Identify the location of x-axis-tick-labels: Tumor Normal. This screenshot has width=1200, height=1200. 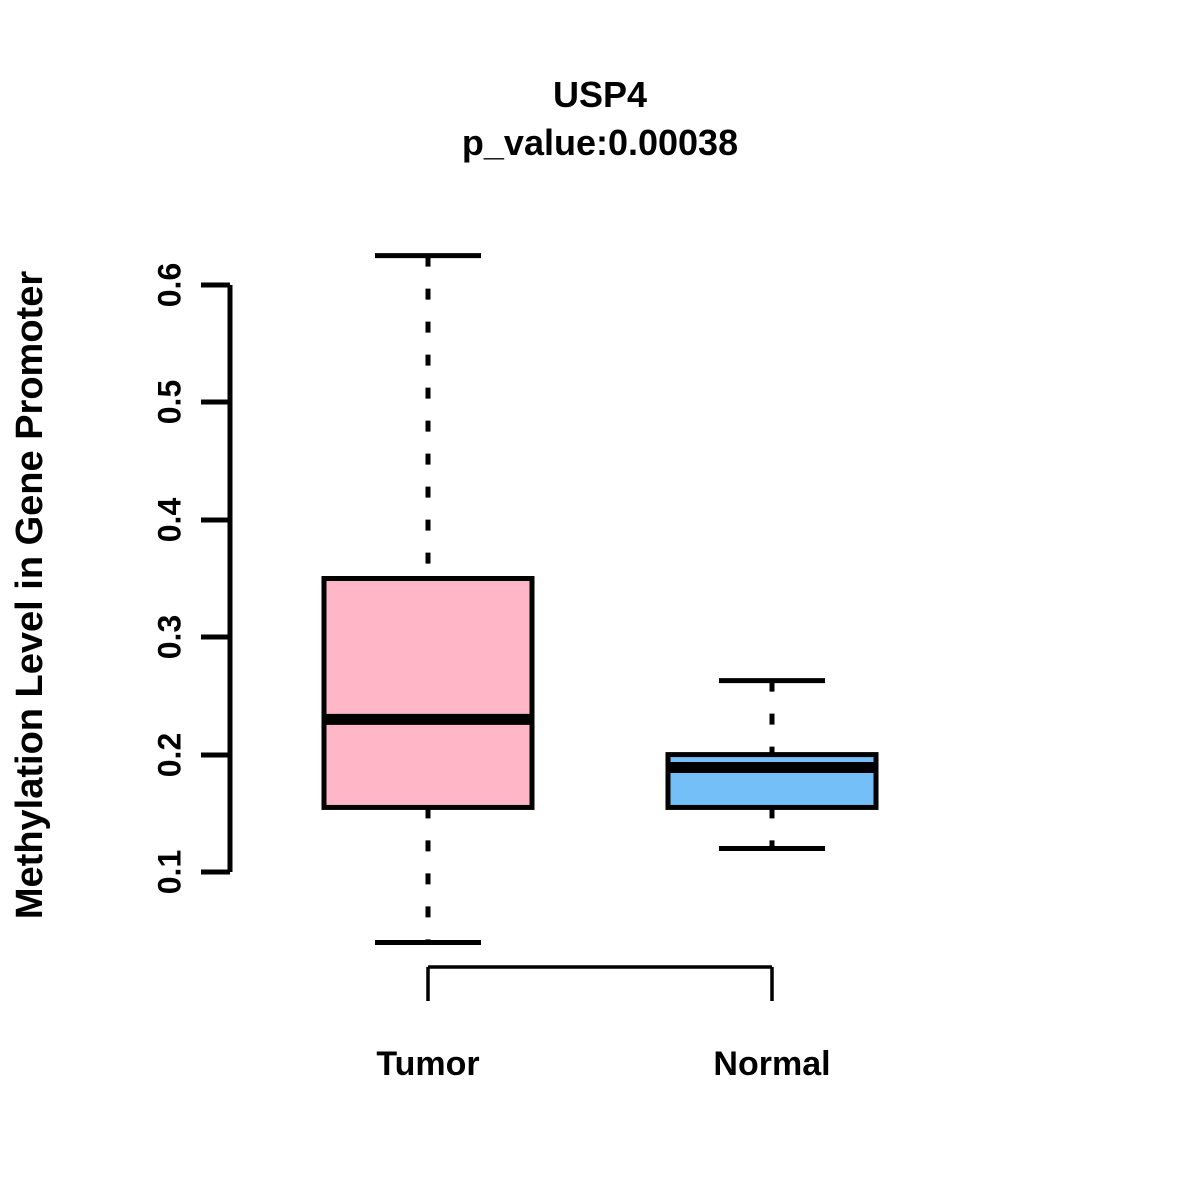
(603, 1064).